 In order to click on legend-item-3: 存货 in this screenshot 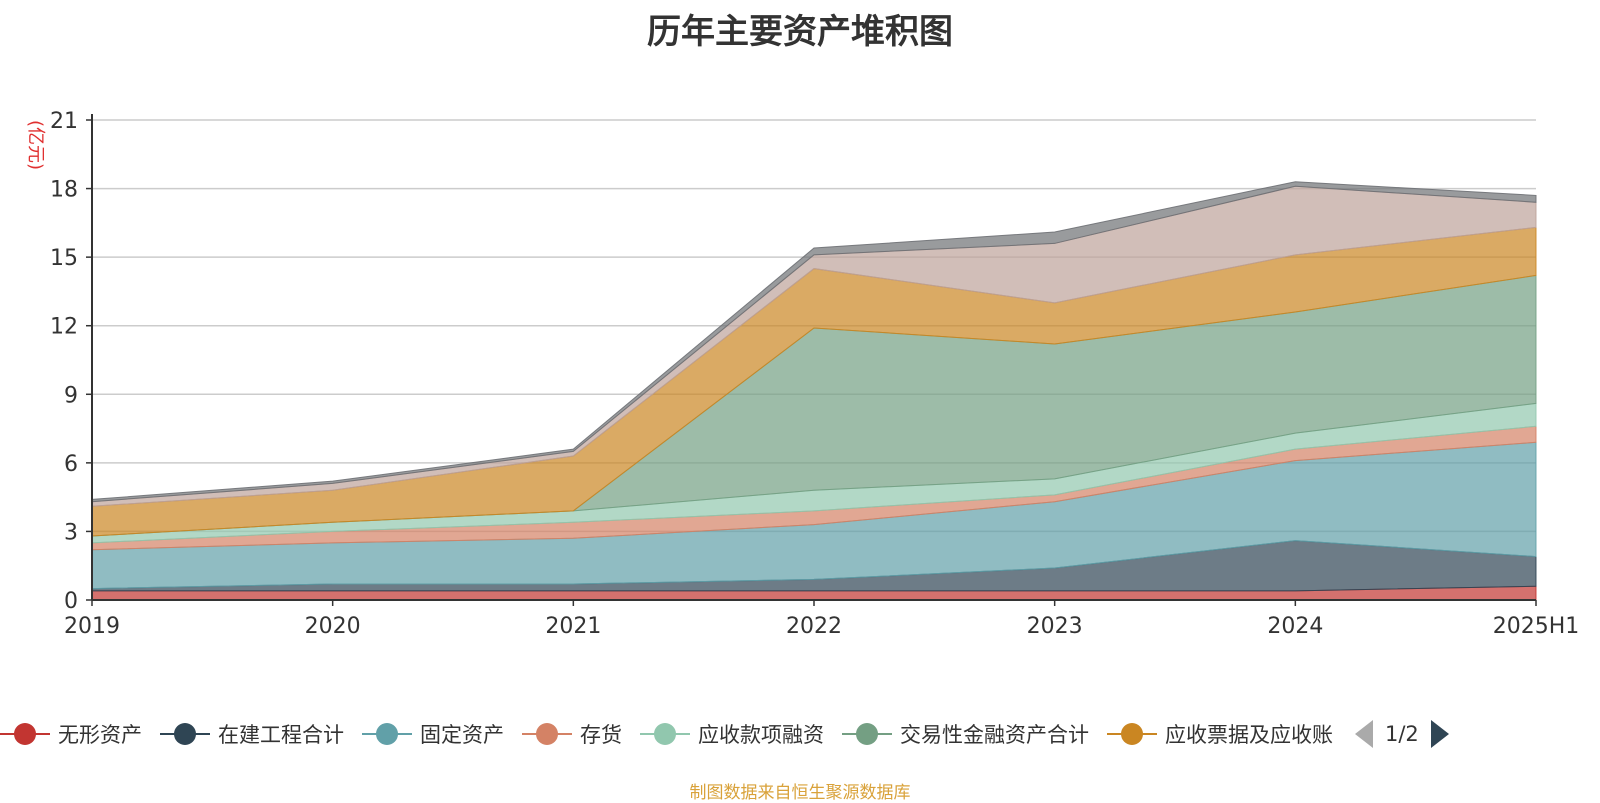, I will do `click(572, 734)`.